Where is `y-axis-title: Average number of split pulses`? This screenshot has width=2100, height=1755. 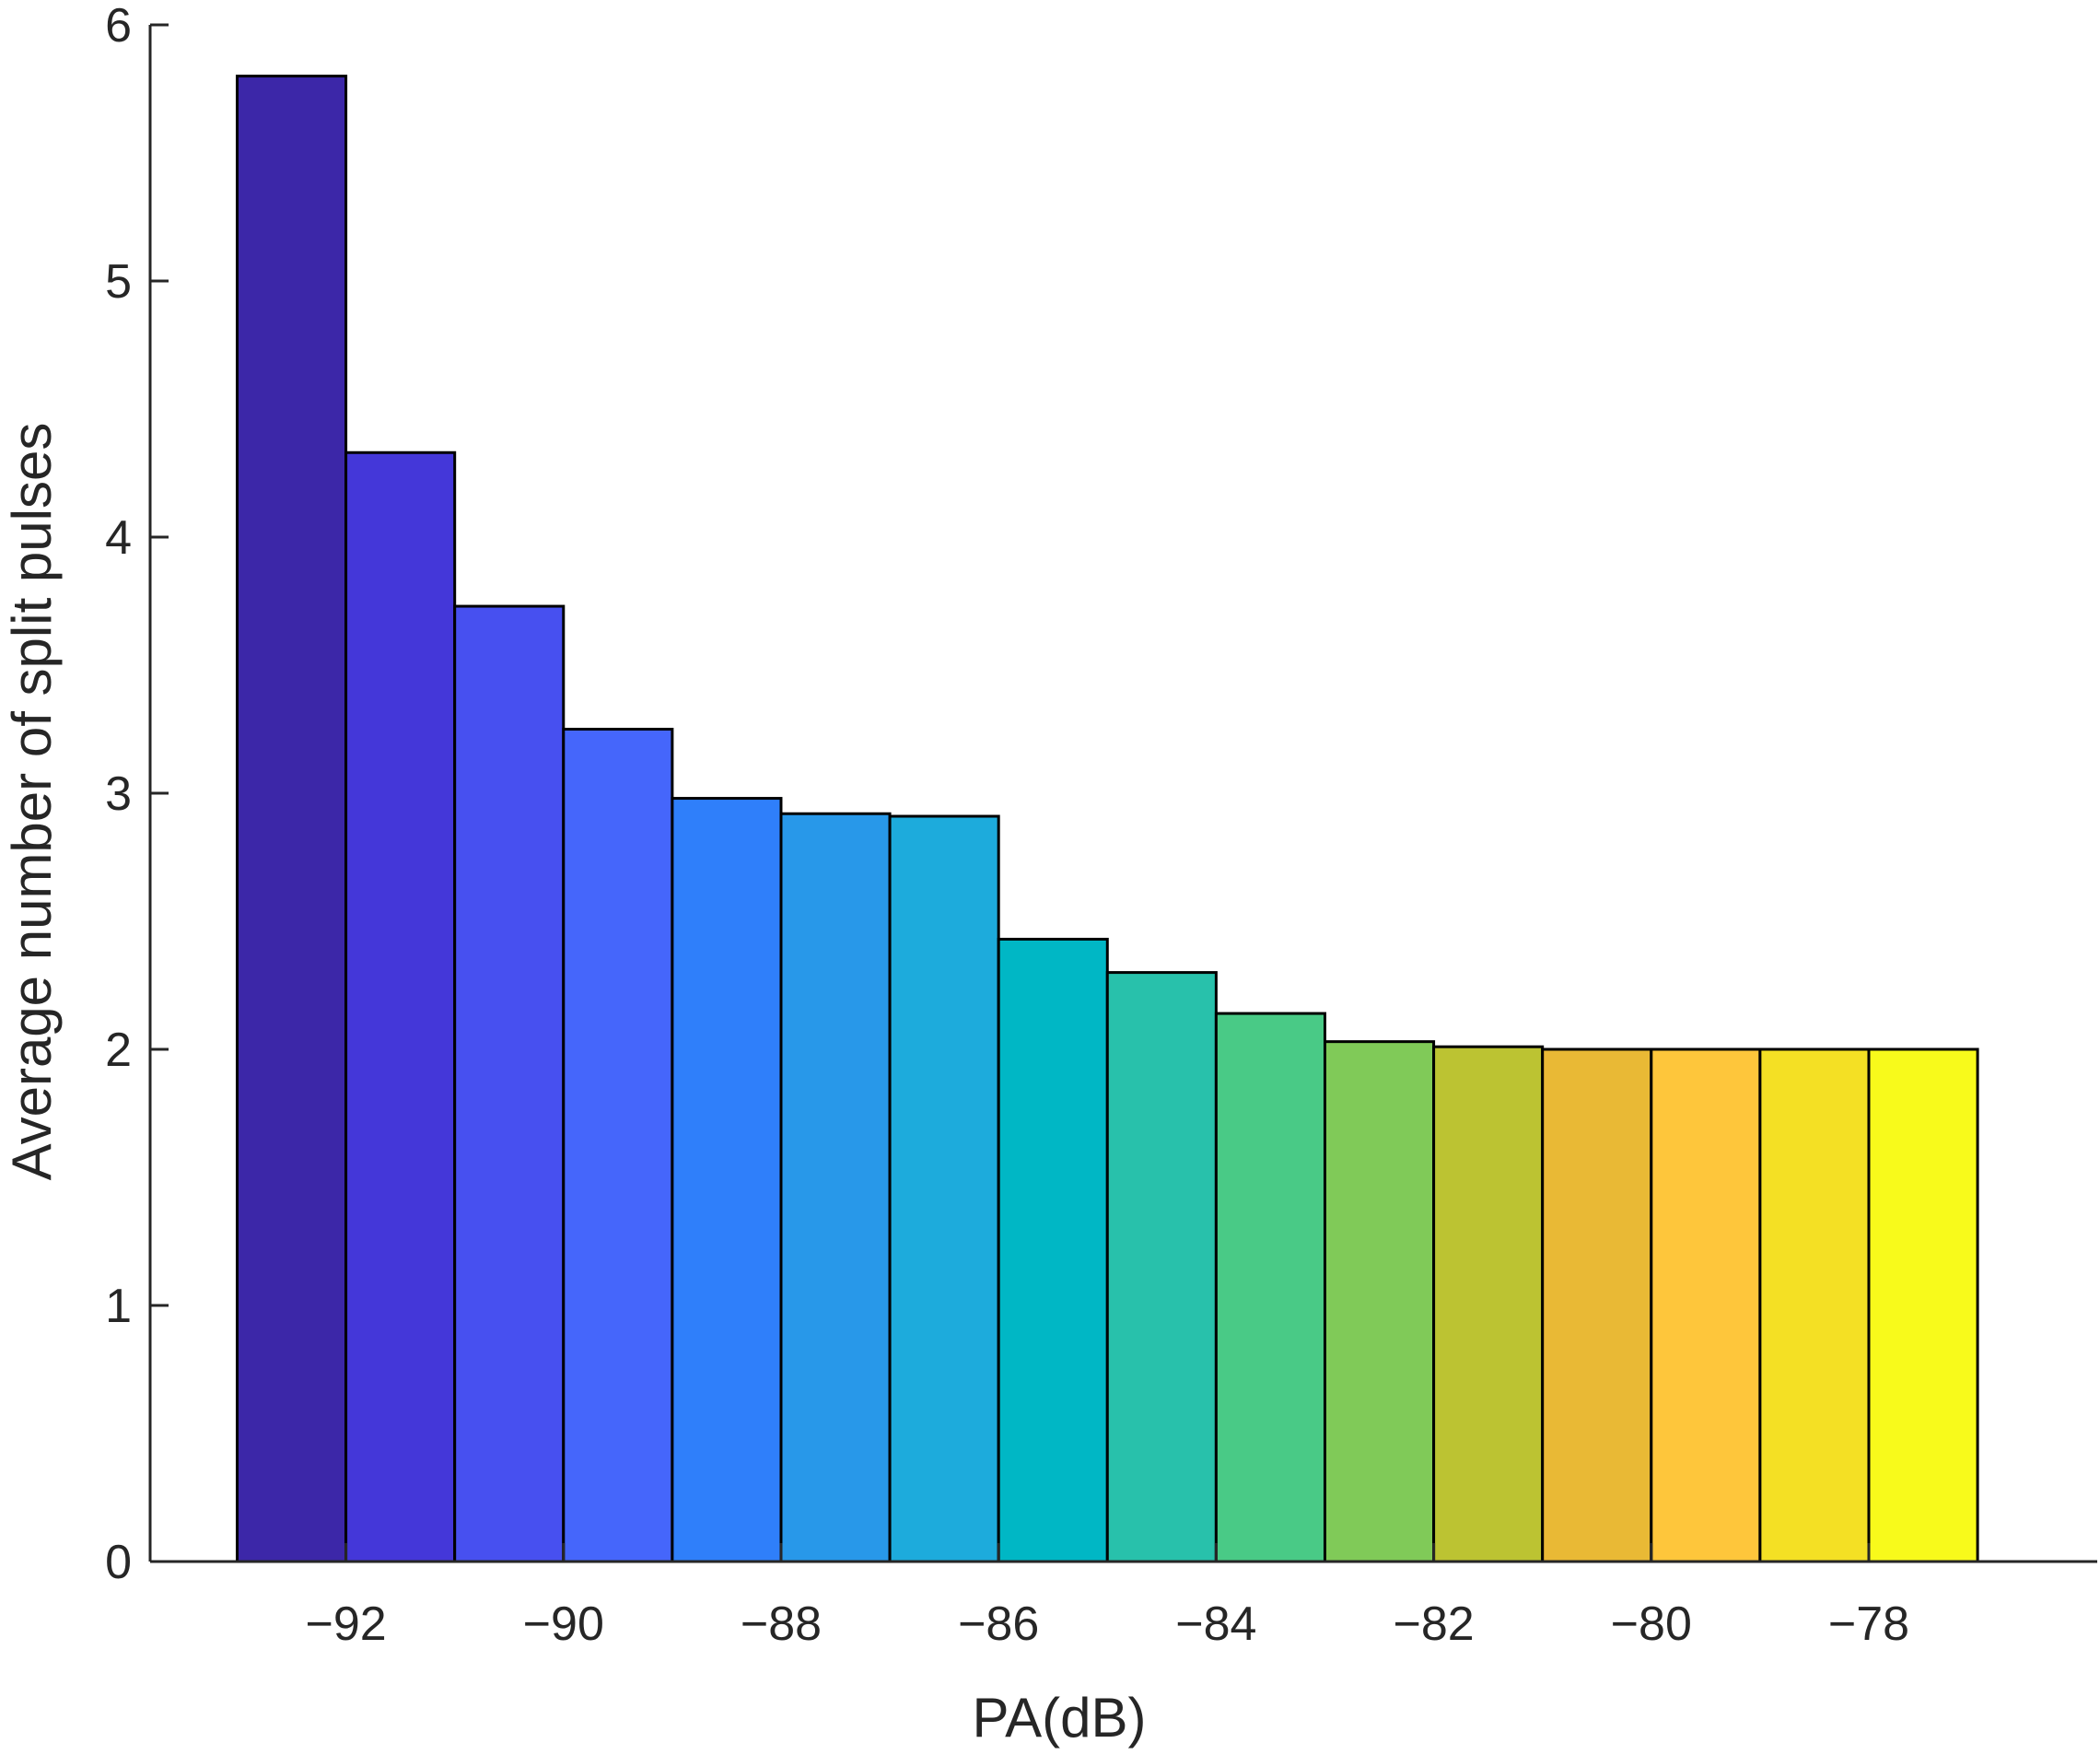
y-axis-title: Average number of split pulses is located at coordinates (32, 802).